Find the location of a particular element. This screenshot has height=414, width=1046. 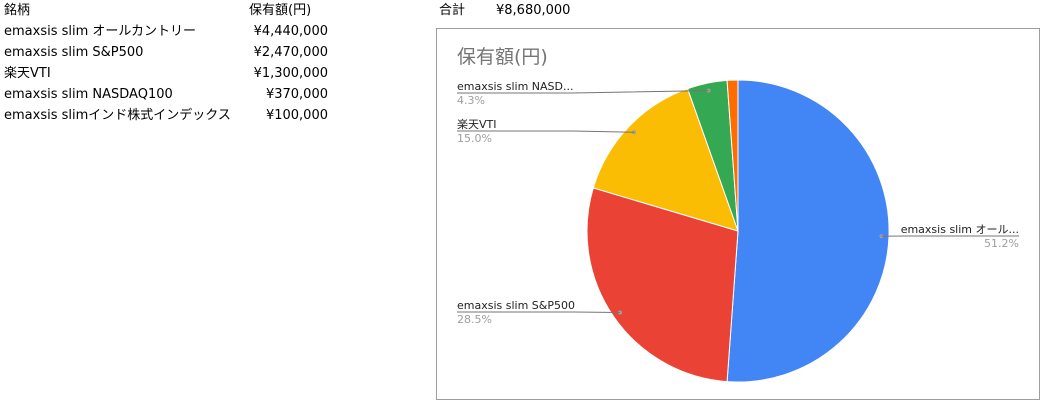

total-value: ¥8,680,000 is located at coordinates (533, 10).